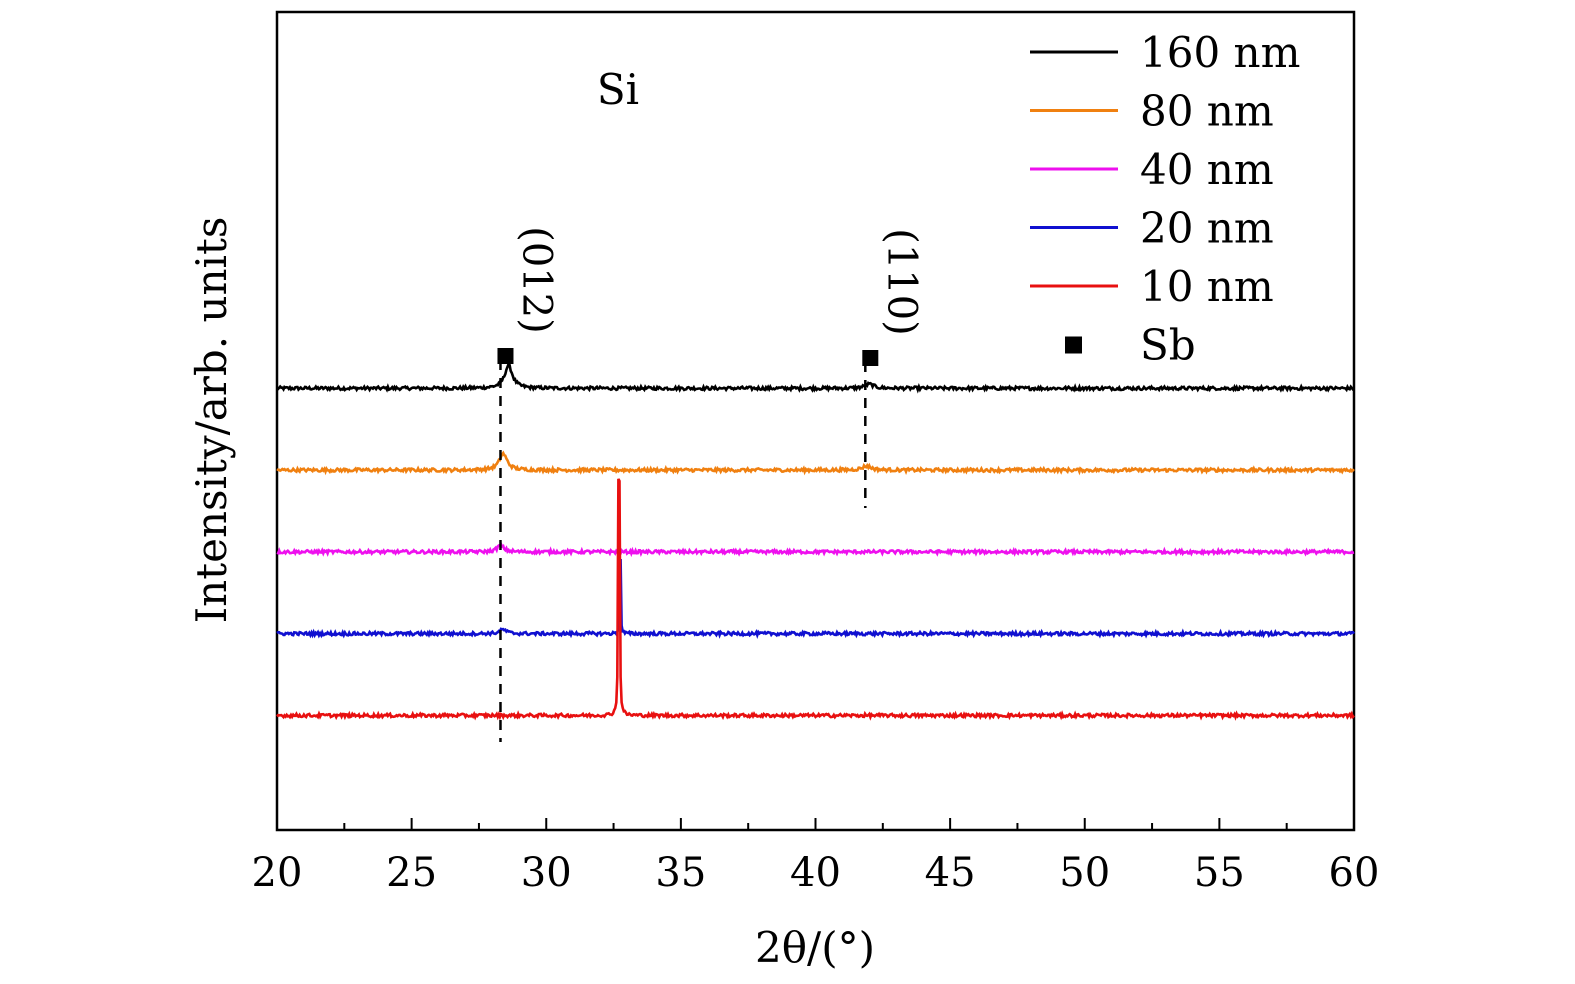 The image size is (1575, 984). Describe the element at coordinates (618, 89) in the screenshot. I see `si-peak-label: Si` at that location.